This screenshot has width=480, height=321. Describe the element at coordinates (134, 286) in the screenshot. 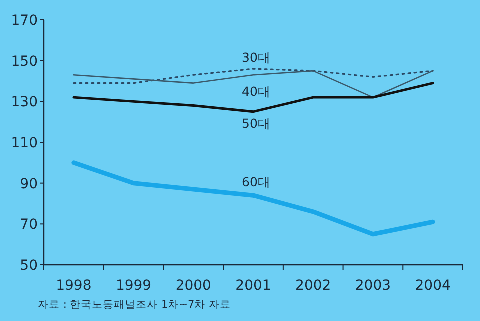

I see `x-tick-label: 1999` at that location.